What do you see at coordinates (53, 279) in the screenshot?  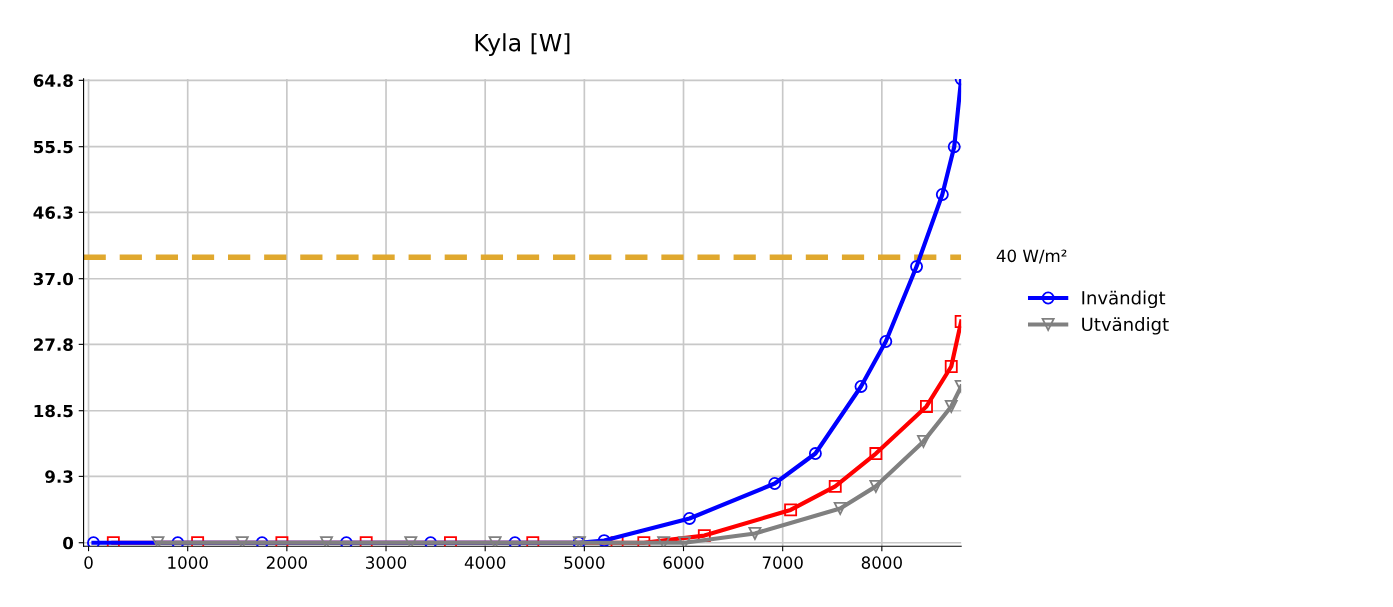 I see `y-tick-label: 37.0` at bounding box center [53, 279].